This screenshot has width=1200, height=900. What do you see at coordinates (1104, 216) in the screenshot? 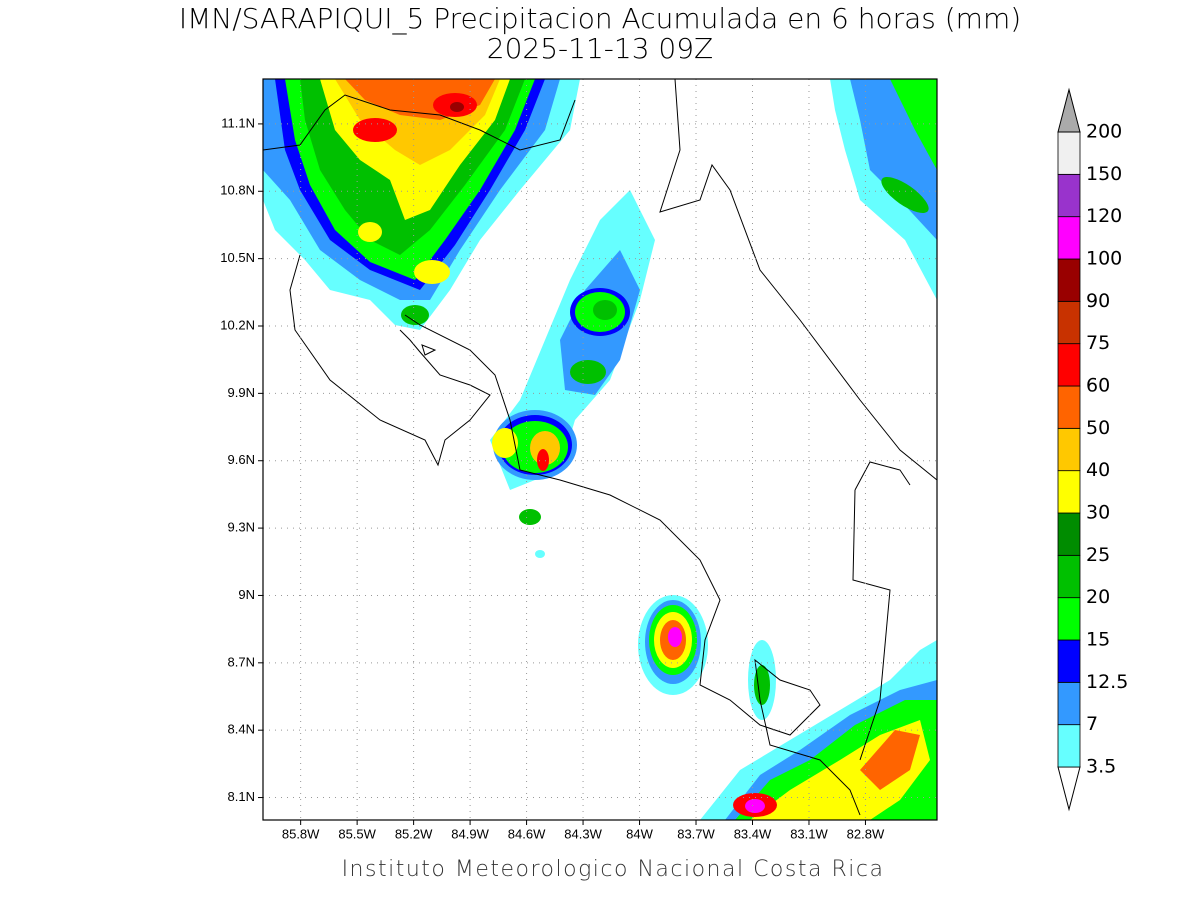
I see `colorbar-label: 120` at bounding box center [1104, 216].